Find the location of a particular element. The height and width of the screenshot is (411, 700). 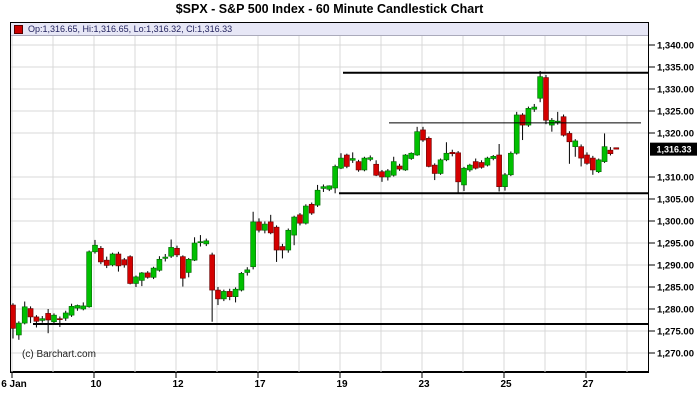

x-axis-label: 10 is located at coordinates (96, 384).